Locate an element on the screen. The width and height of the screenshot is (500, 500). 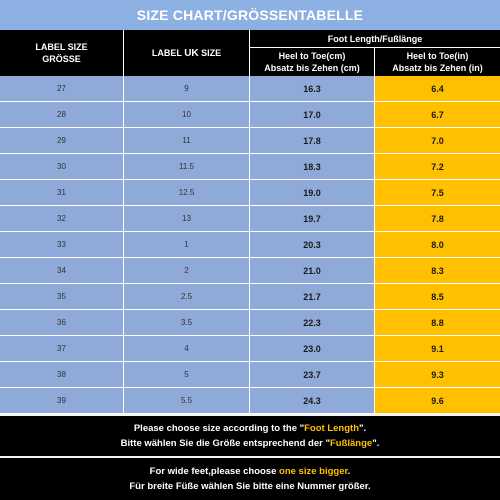
inch-cell: 9.3 is located at coordinates (437, 374).